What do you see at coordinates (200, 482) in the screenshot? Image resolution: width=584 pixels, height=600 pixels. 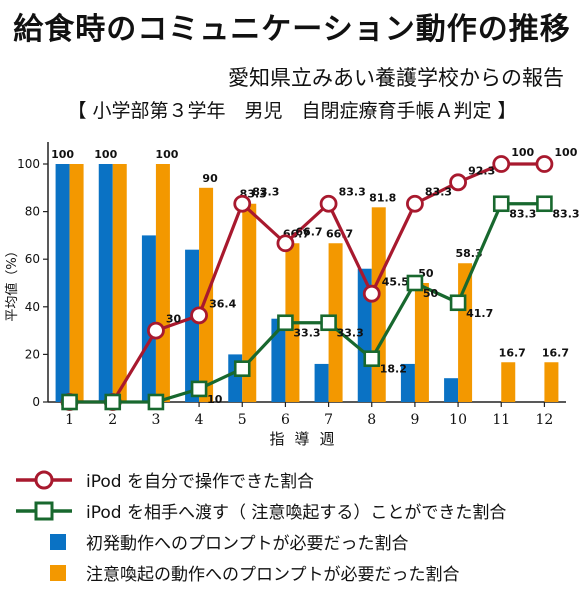 I see `legend-label-red-line: iPod を自分で操作できた割合` at bounding box center [200, 482].